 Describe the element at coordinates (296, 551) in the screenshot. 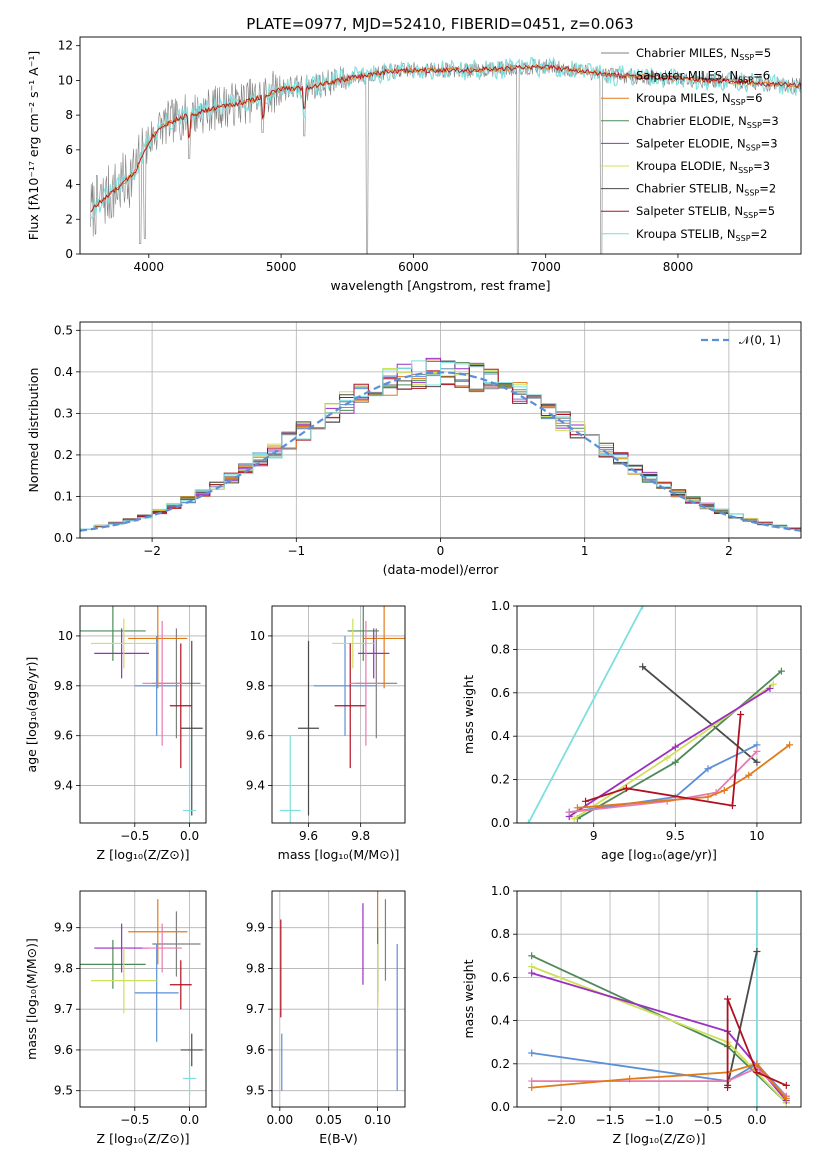

I see `x-tick-label: −1` at that location.